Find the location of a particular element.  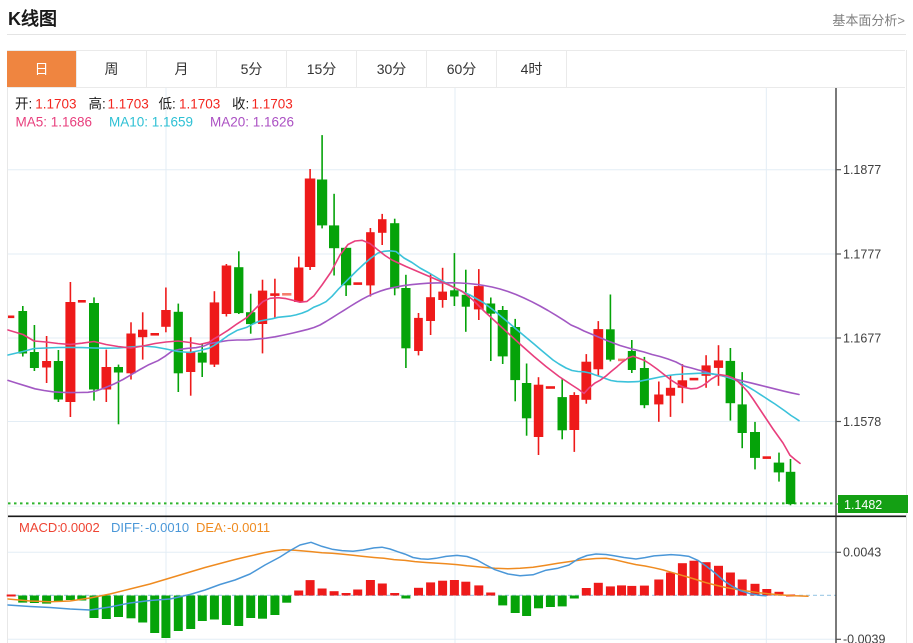

svg-text: MACD: is located at coordinates (40, 527).